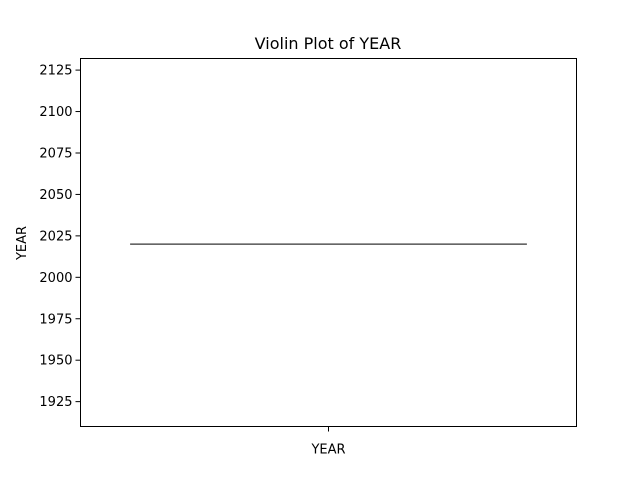 The image size is (640, 480). I want to click on y-tick-label: 1925, so click(55, 402).